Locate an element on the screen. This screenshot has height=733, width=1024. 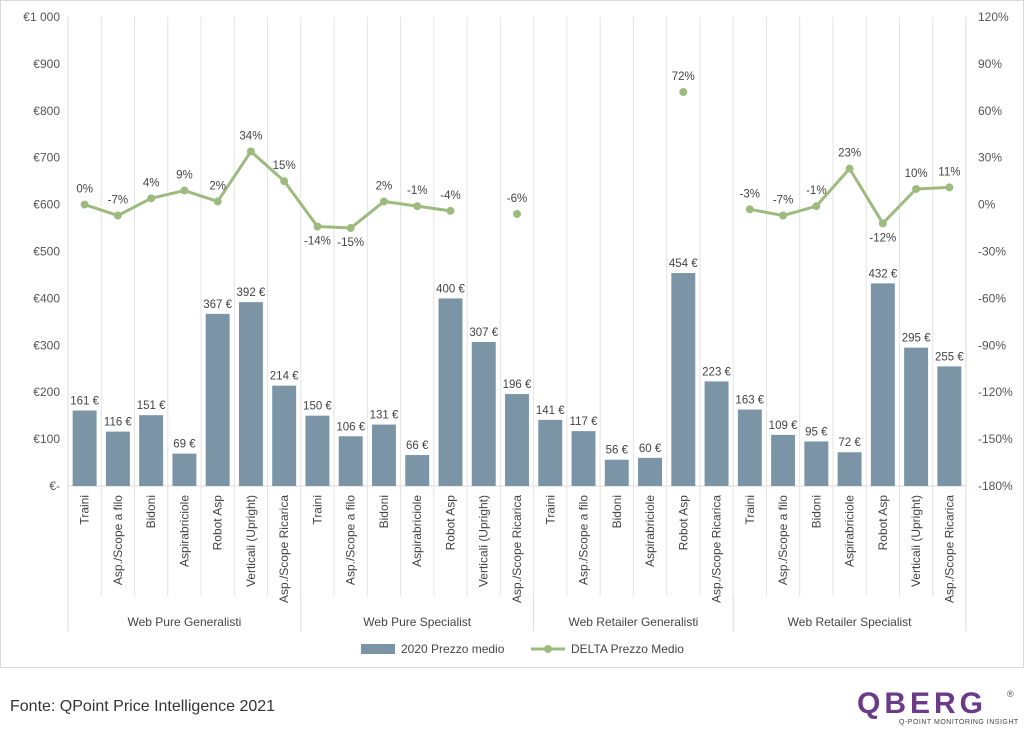
bar-value-label: 117 € is located at coordinates (584, 422).